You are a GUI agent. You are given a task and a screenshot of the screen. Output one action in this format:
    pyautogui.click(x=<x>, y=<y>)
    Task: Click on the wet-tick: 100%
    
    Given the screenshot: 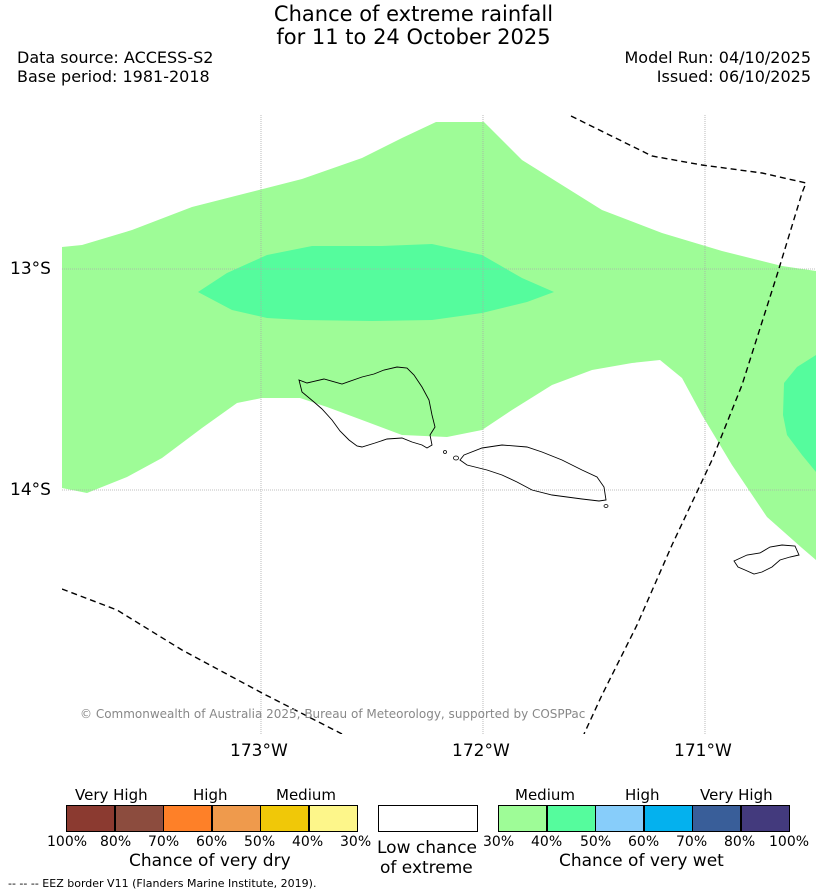 What is the action you would take?
    pyautogui.click(x=789, y=842)
    